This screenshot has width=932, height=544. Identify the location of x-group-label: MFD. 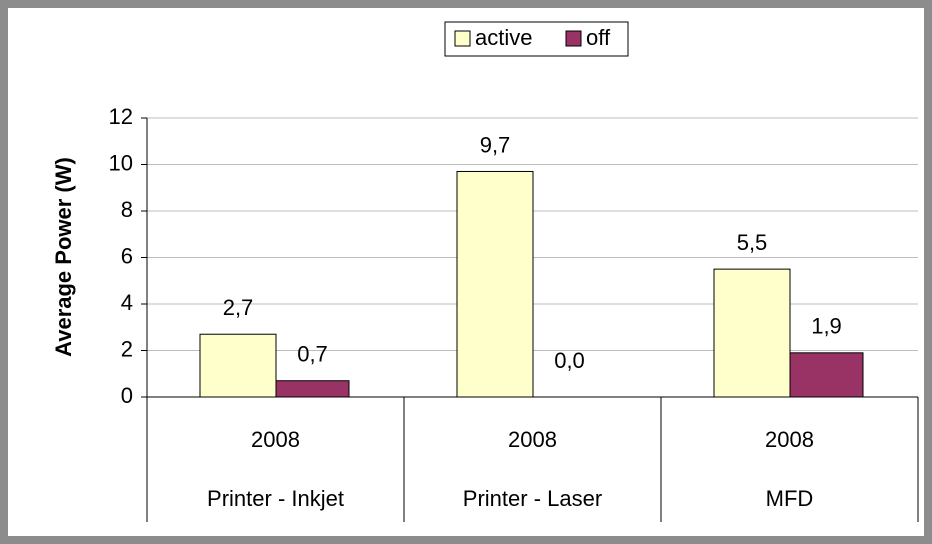
(790, 498).